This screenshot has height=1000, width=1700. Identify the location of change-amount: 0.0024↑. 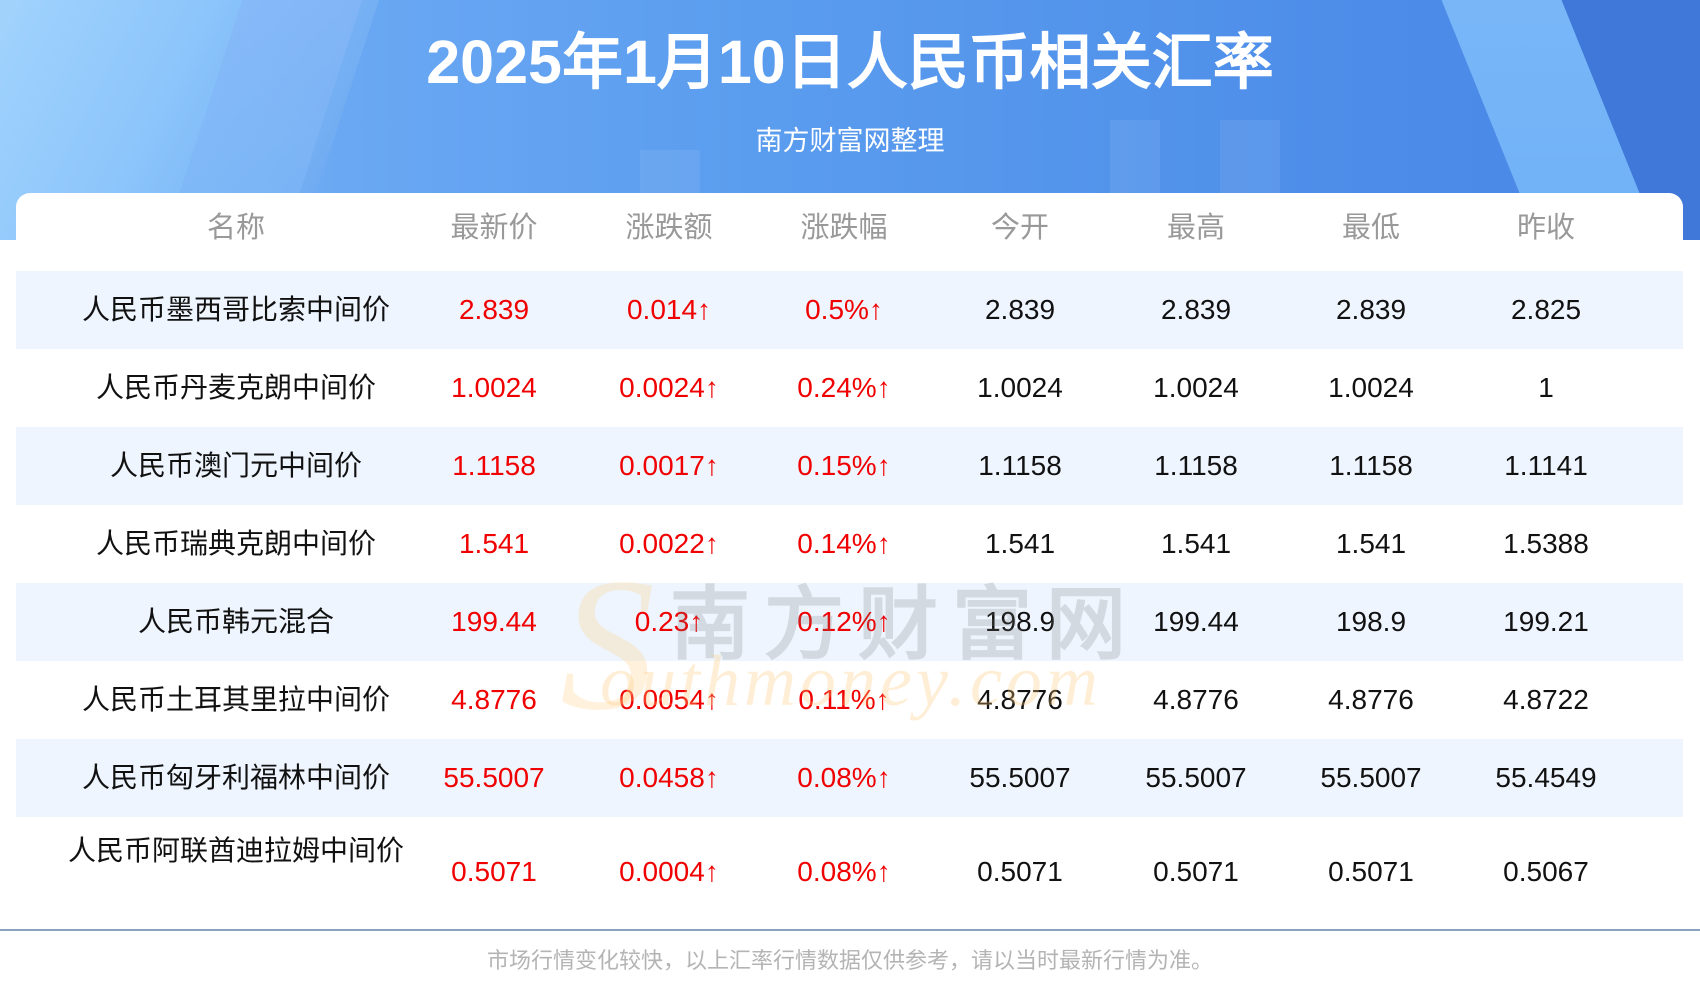
(669, 387).